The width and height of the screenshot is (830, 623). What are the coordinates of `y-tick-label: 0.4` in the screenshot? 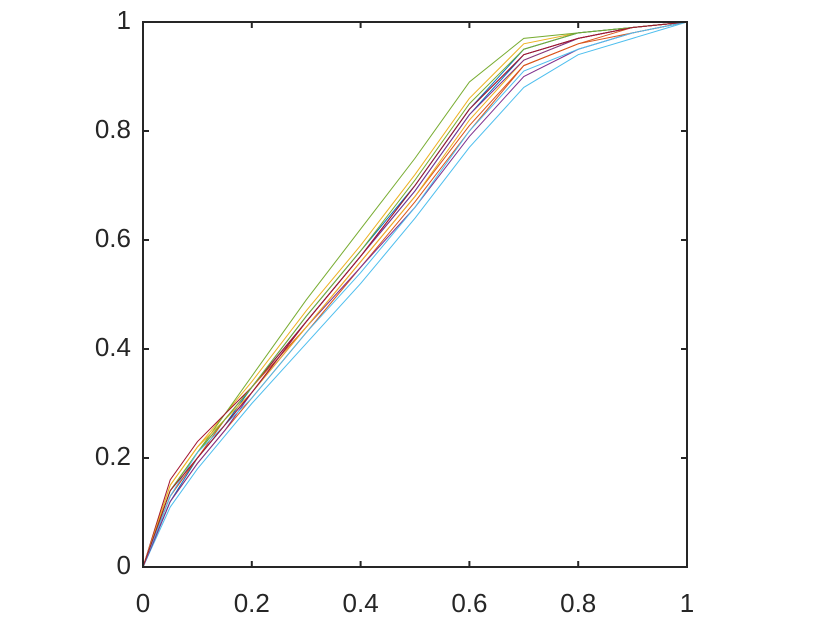 It's located at (113, 347).